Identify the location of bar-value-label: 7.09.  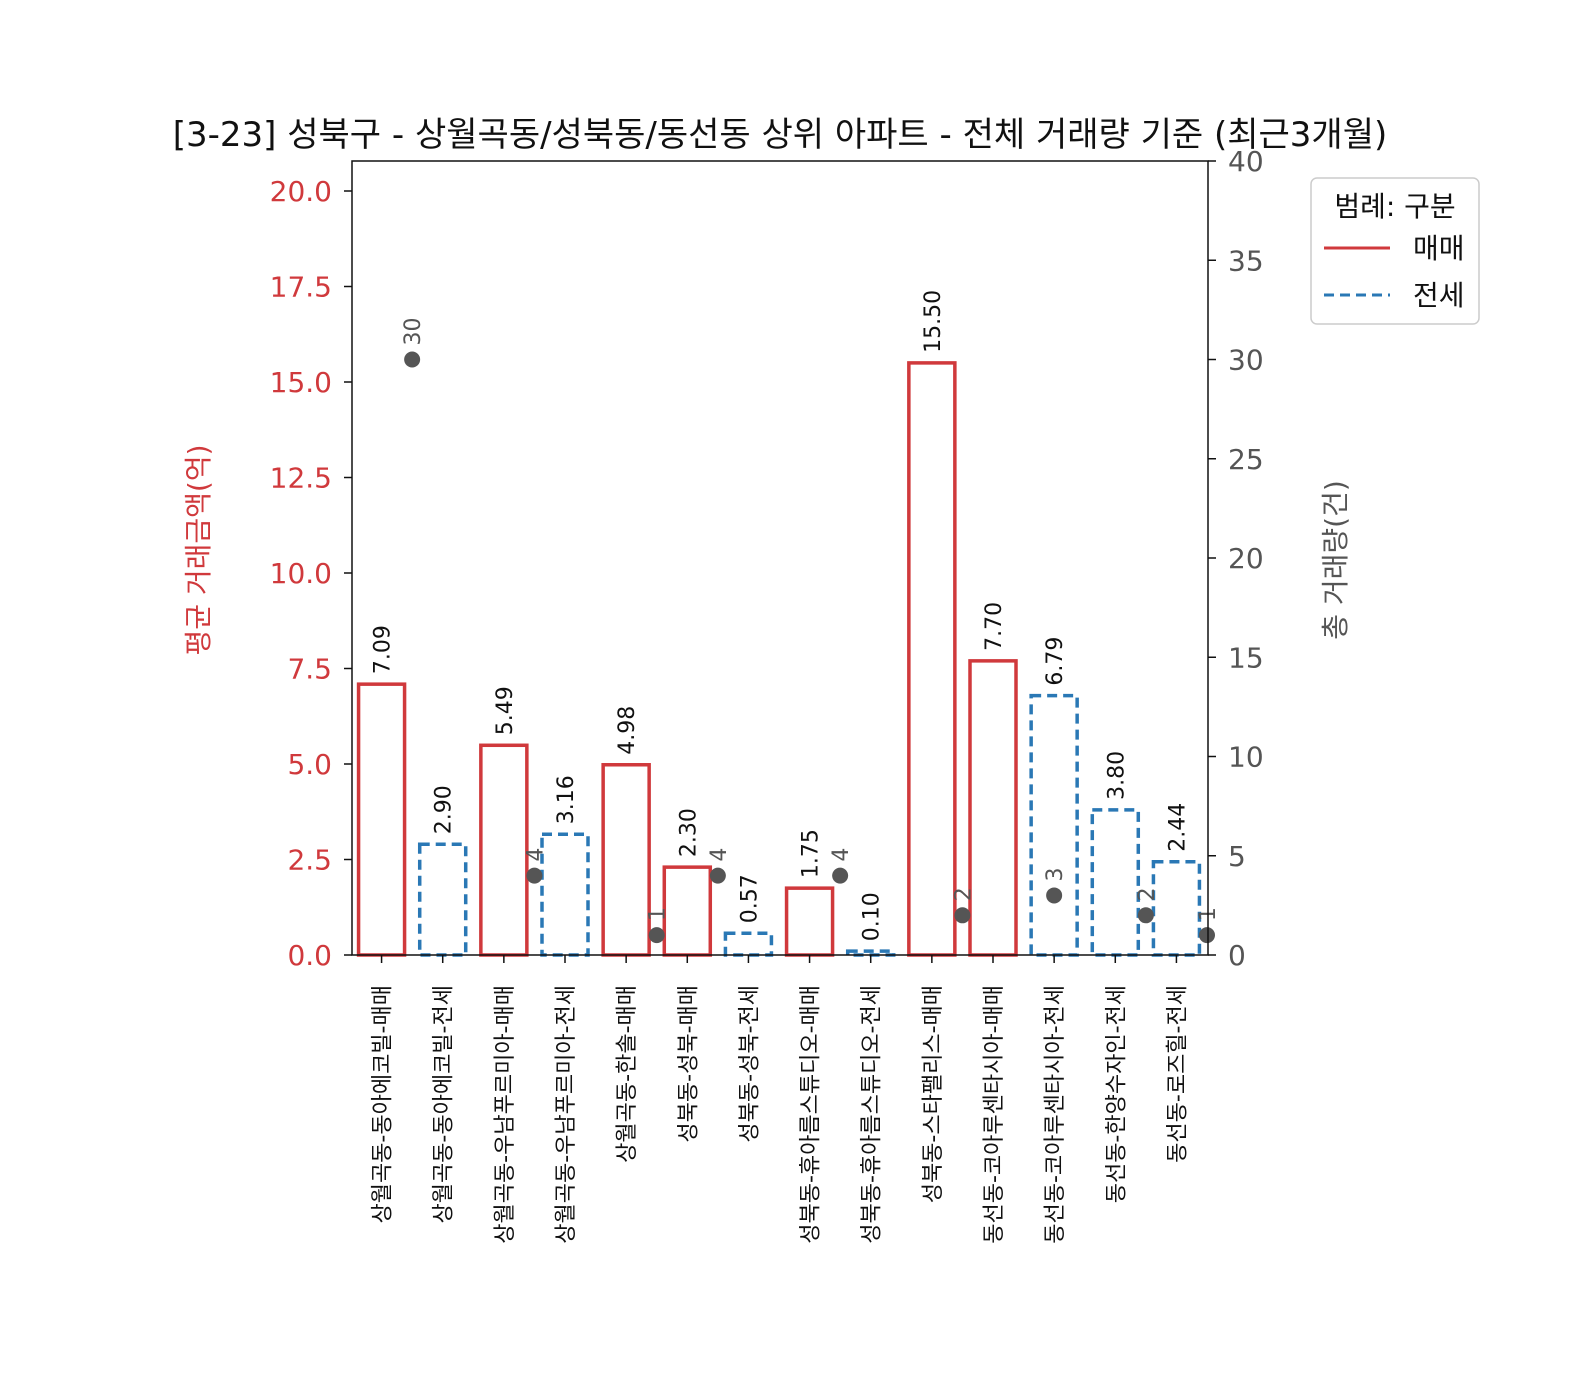
(383, 649).